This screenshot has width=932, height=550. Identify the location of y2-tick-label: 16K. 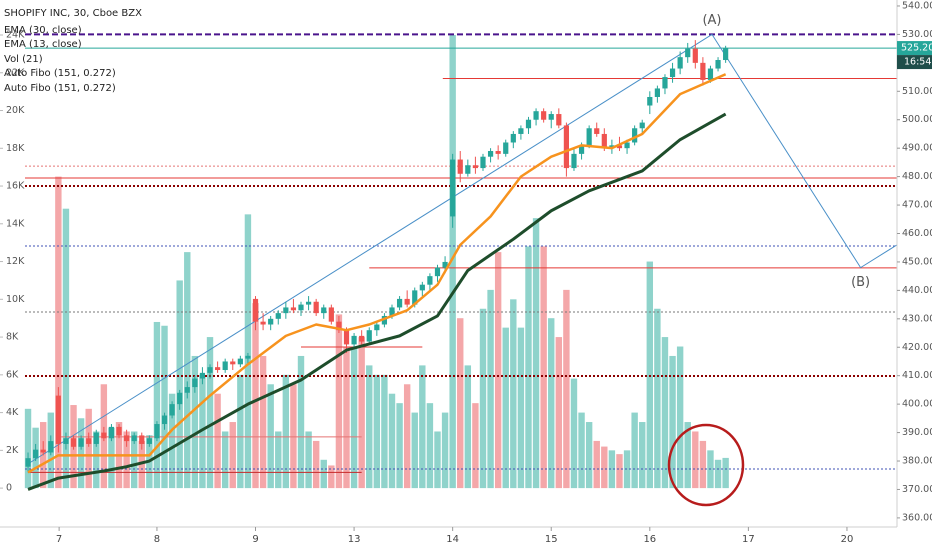
(15, 186).